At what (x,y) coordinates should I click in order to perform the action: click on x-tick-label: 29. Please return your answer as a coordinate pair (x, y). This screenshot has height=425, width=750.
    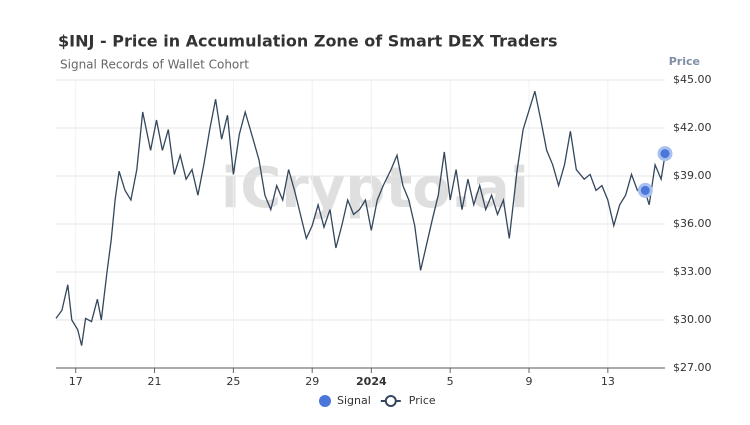
    Looking at the image, I should click on (312, 381).